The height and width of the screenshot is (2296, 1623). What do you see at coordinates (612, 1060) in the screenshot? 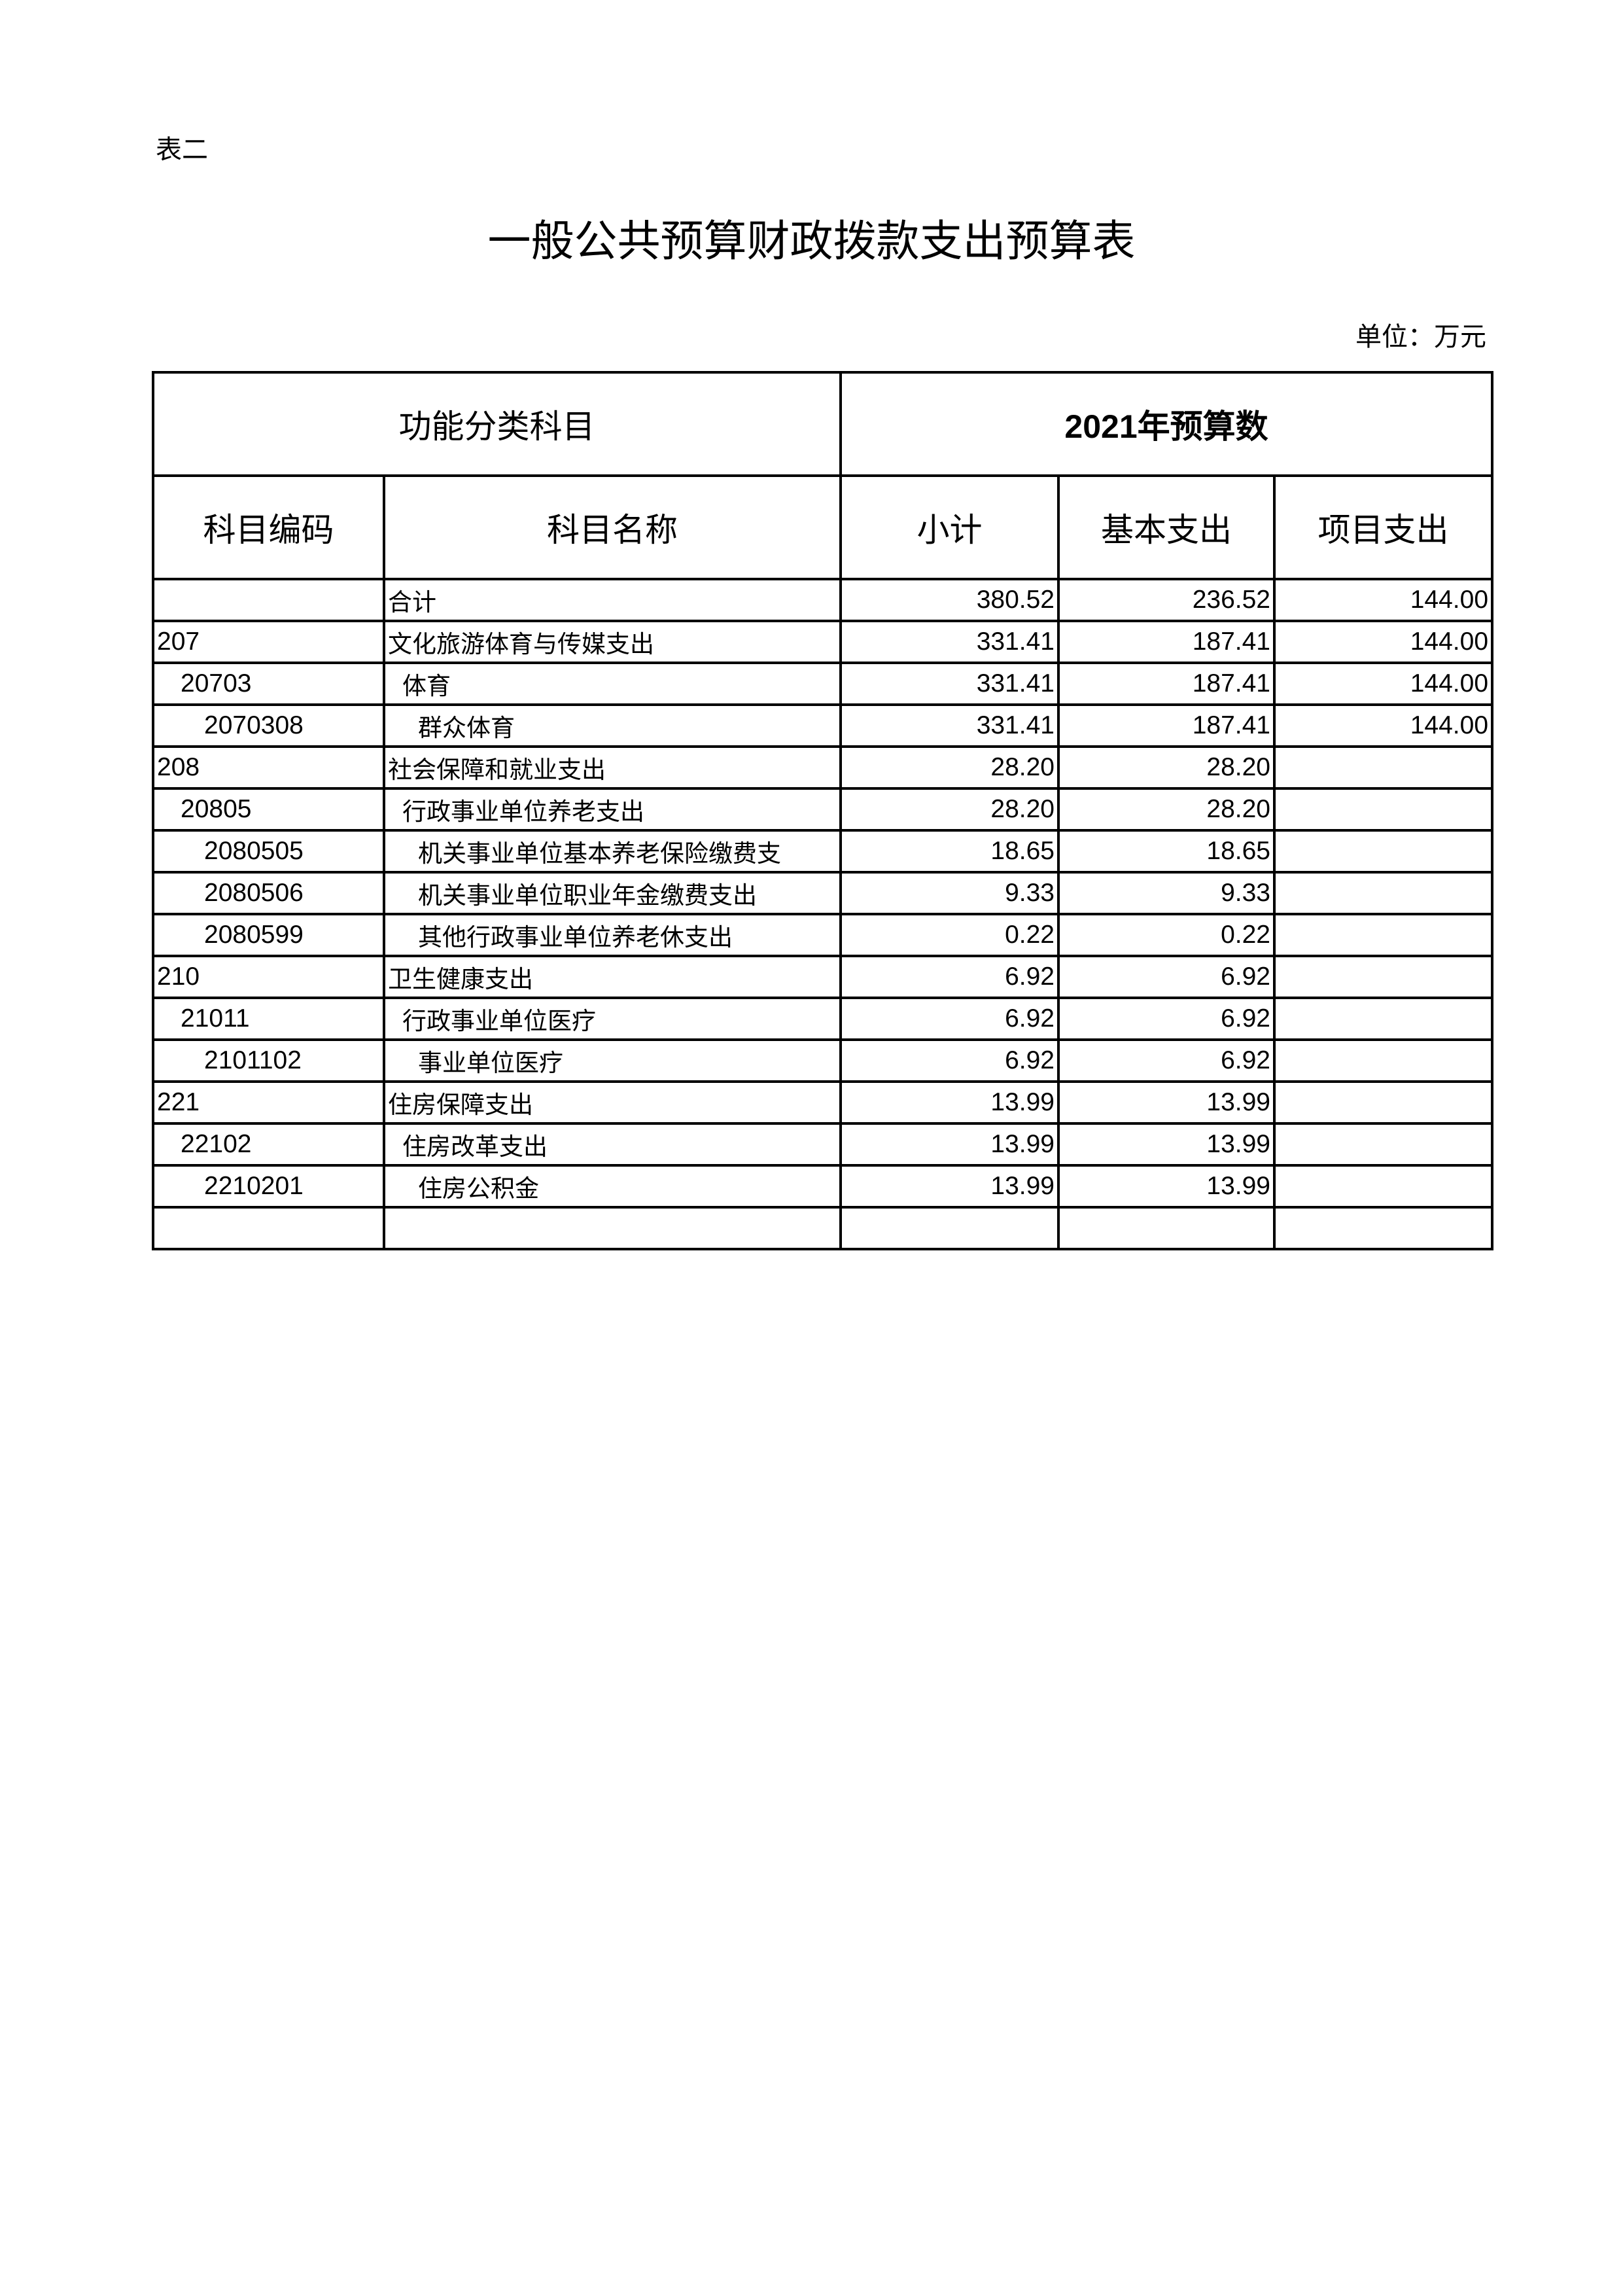
I see `cell-name: 事业单位医疗` at bounding box center [612, 1060].